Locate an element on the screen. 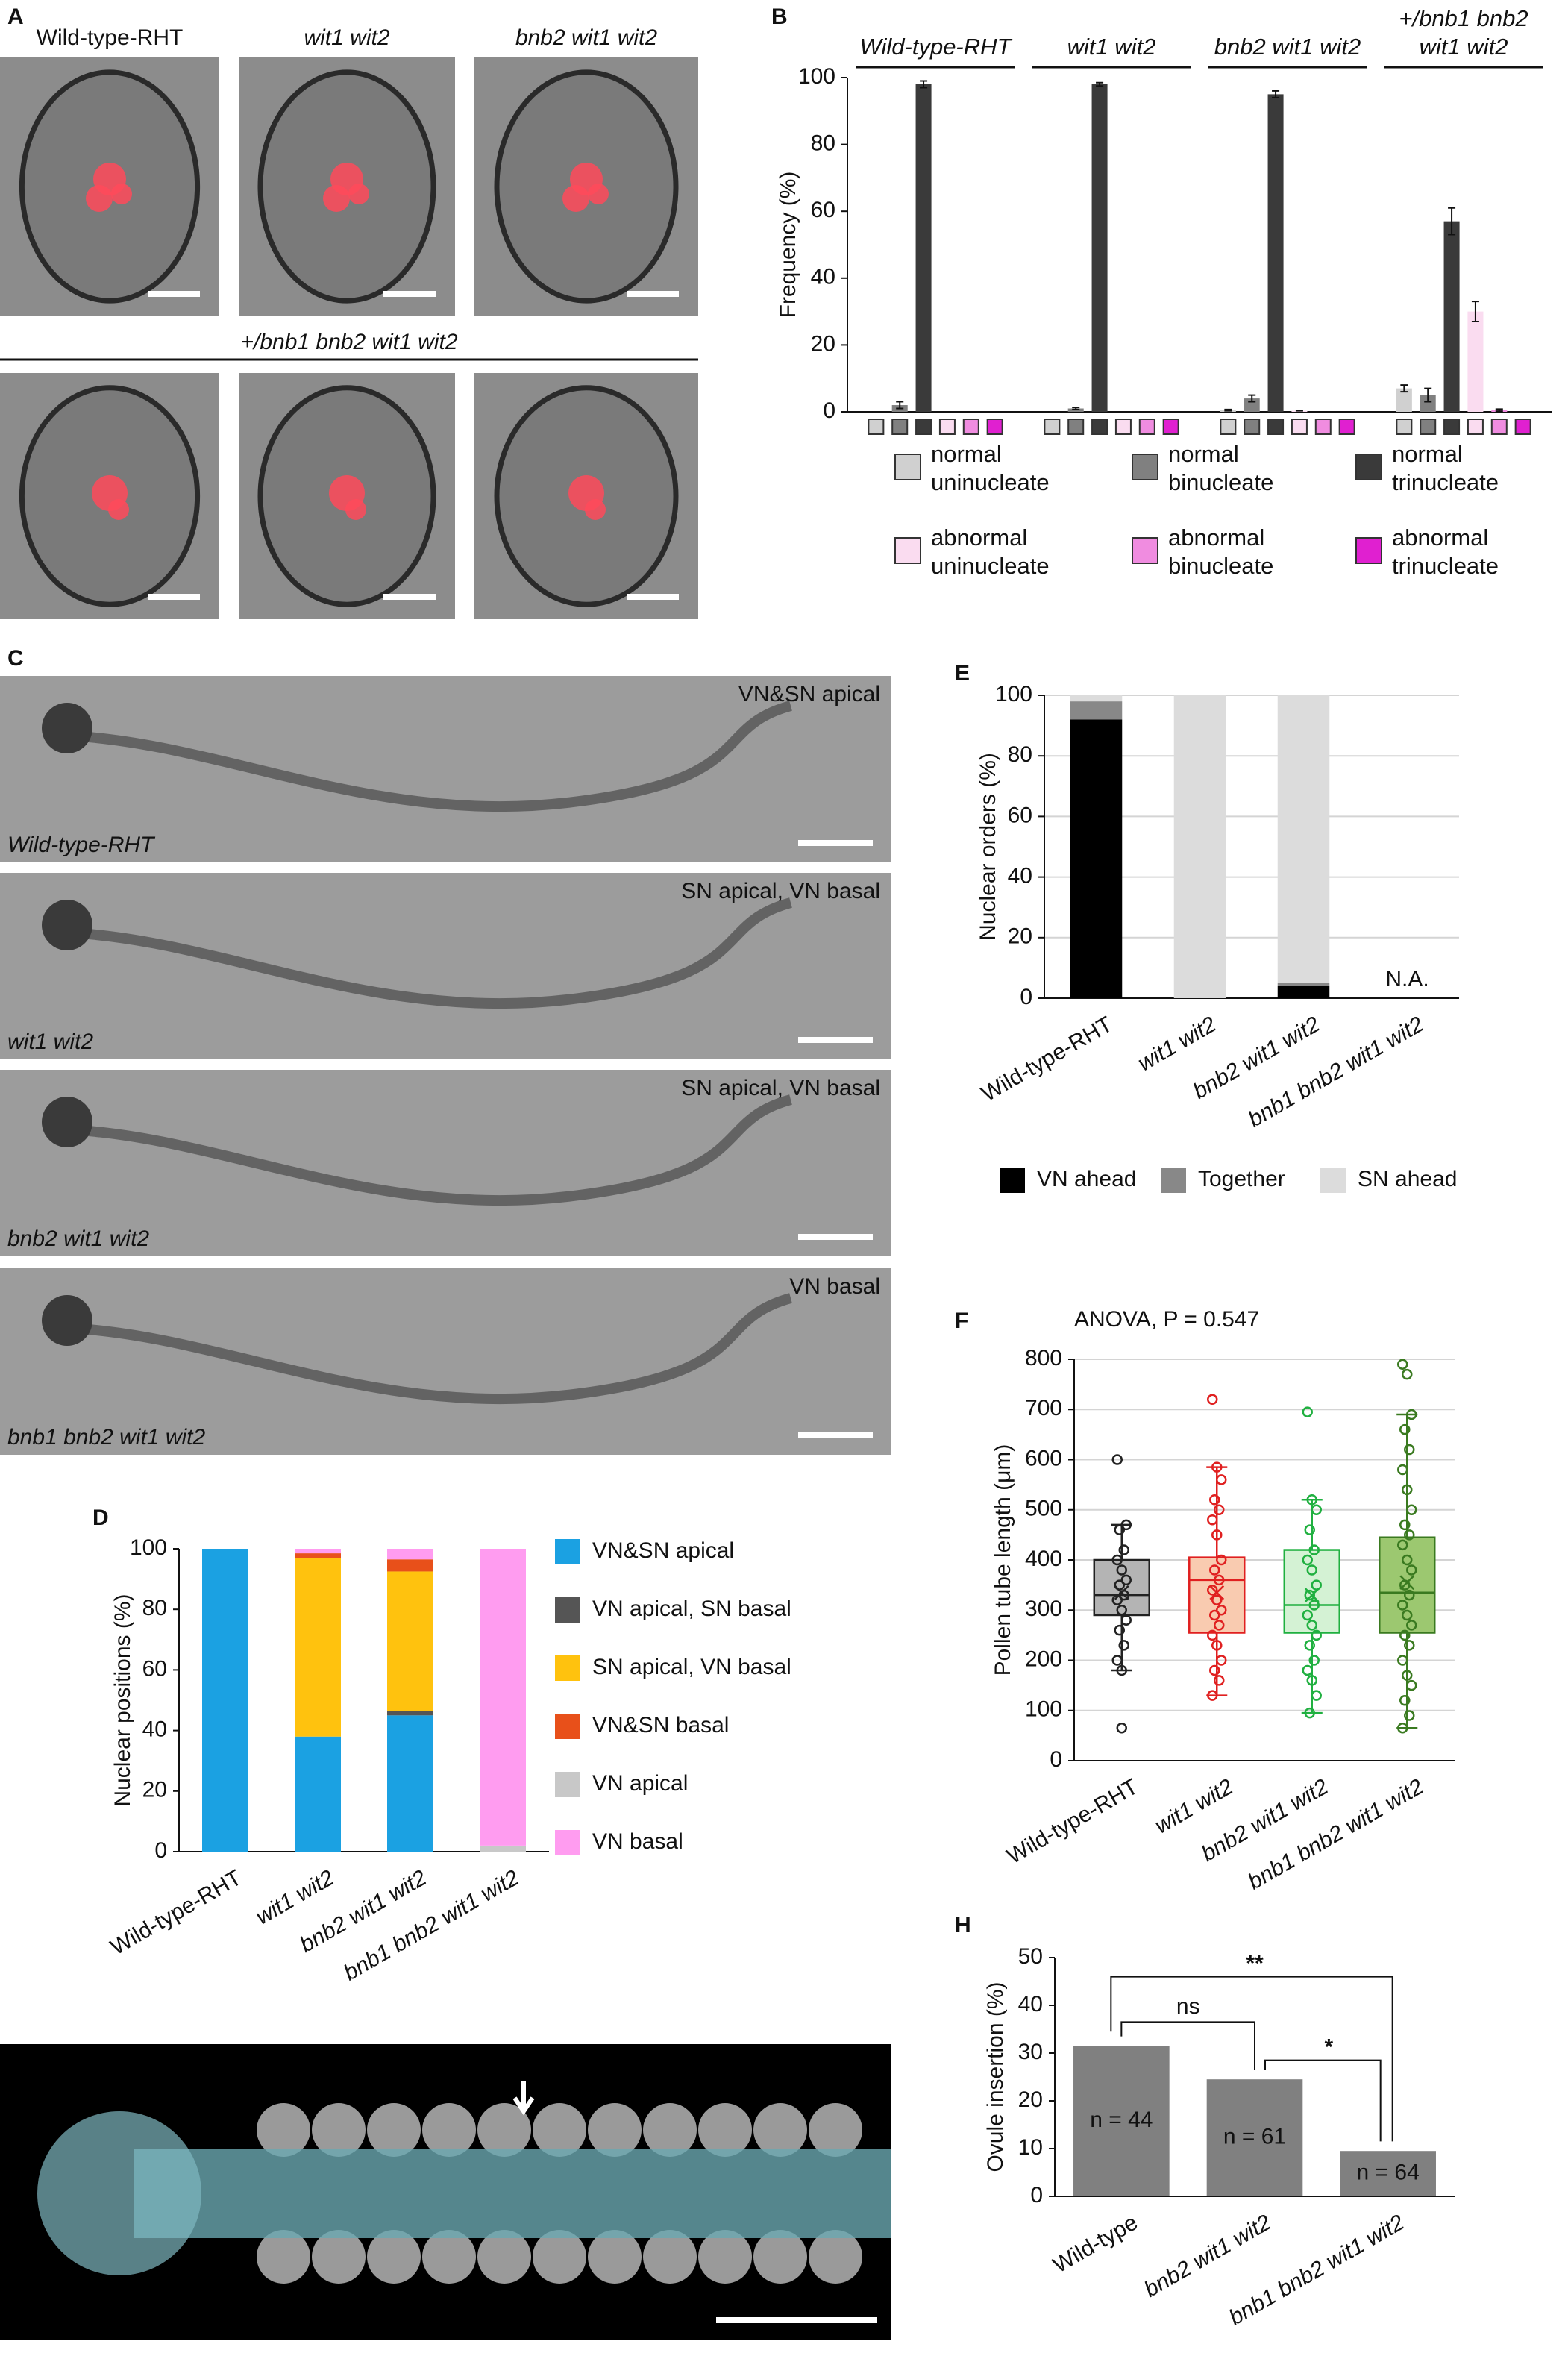  box is located at coordinates (1121, 1587).